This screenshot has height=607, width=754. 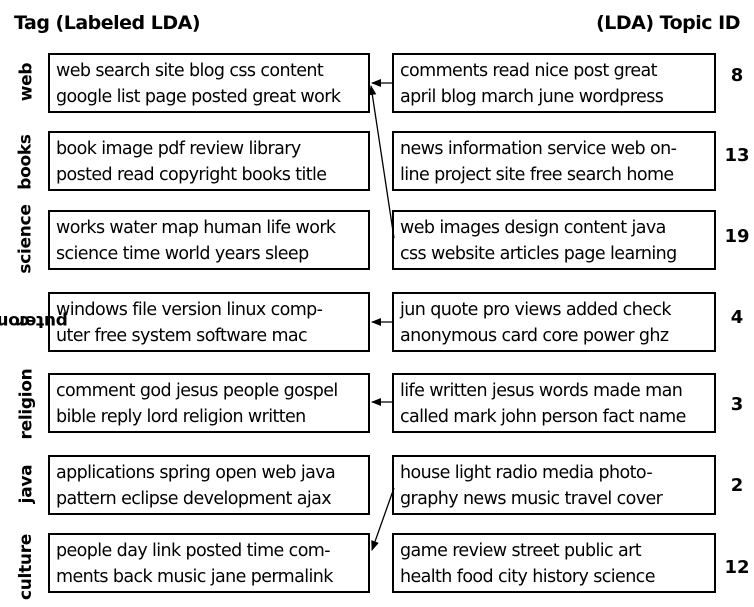 What do you see at coordinates (191, 175) in the screenshot?
I see `tag-words-line: posted read copyright books title` at bounding box center [191, 175].